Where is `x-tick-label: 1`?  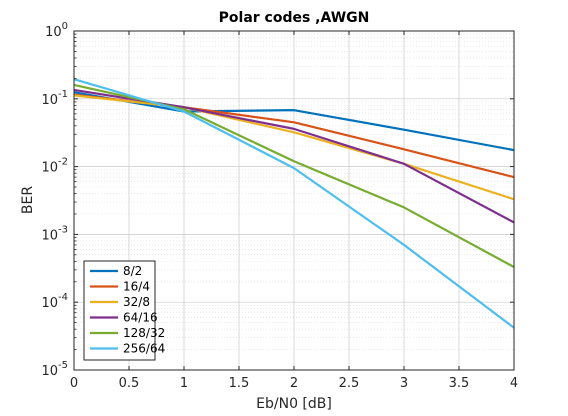
x-tick-label: 1 is located at coordinates (184, 383).